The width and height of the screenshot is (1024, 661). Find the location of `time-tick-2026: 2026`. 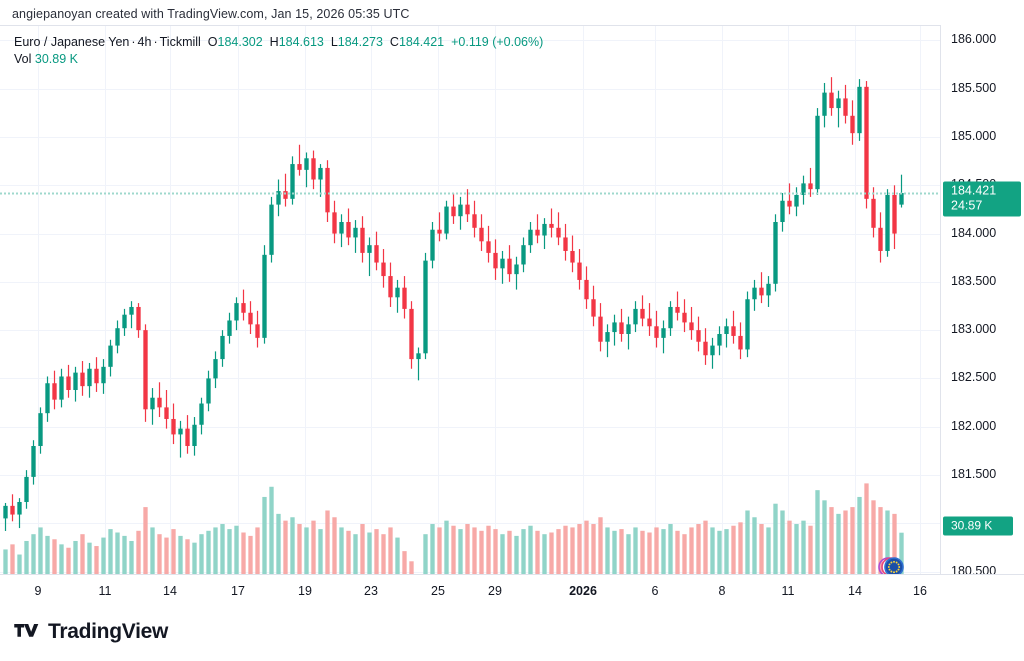

time-tick-2026: 2026 is located at coordinates (583, 591).